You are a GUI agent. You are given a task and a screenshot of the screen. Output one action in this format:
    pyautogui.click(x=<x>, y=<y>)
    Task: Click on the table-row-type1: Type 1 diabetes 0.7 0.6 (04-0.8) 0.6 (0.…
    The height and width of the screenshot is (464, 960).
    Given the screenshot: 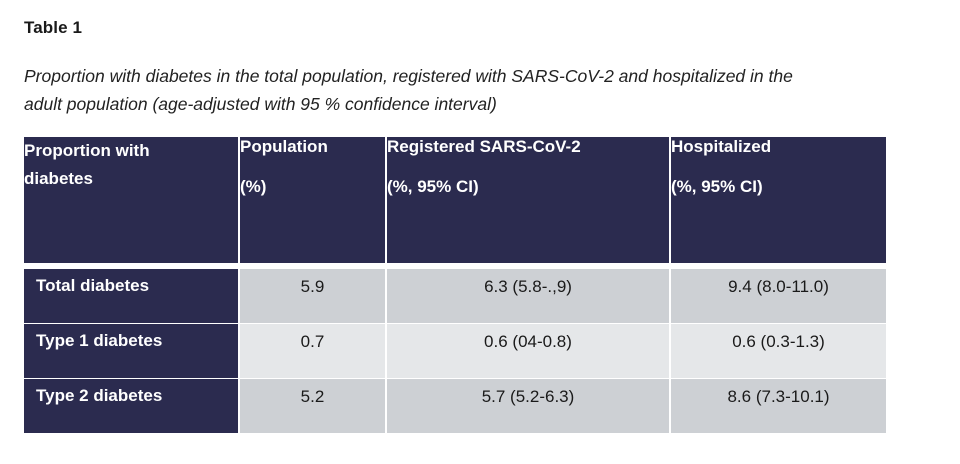 What is the action you would take?
    pyautogui.click(x=455, y=351)
    